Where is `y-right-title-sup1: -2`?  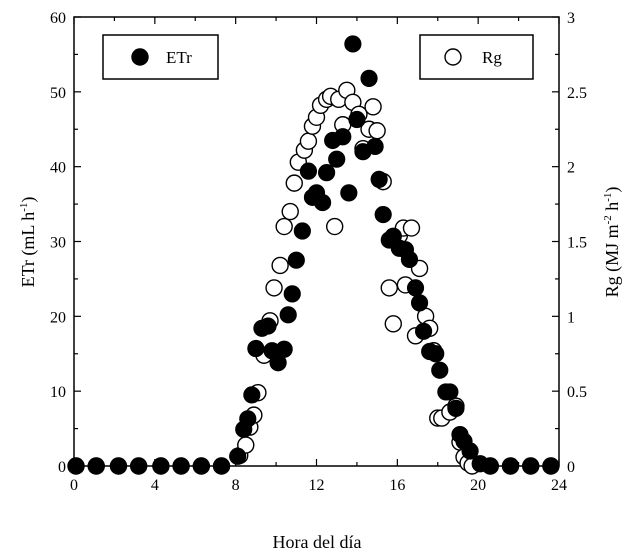
y-right-title-sup1: -2 is located at coordinates (608, 219).